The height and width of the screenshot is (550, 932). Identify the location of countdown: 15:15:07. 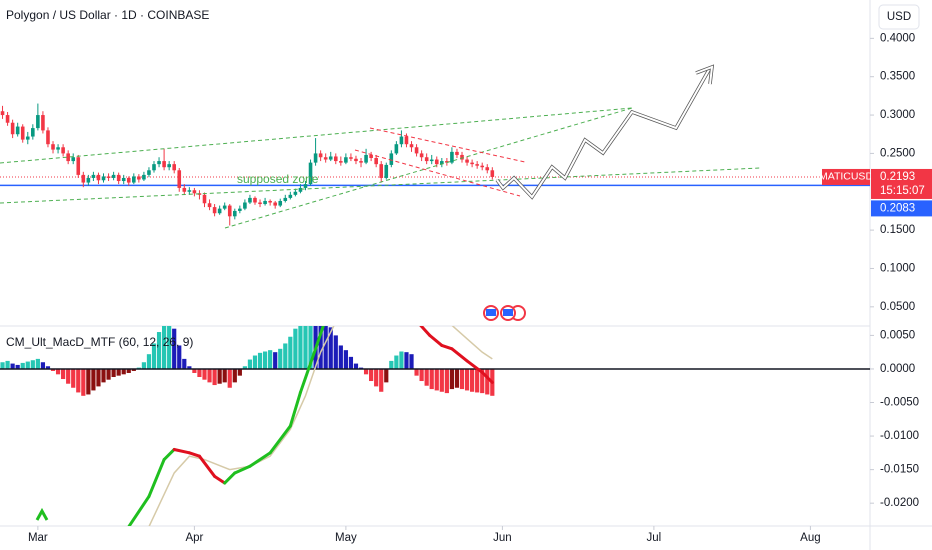
(902, 191).